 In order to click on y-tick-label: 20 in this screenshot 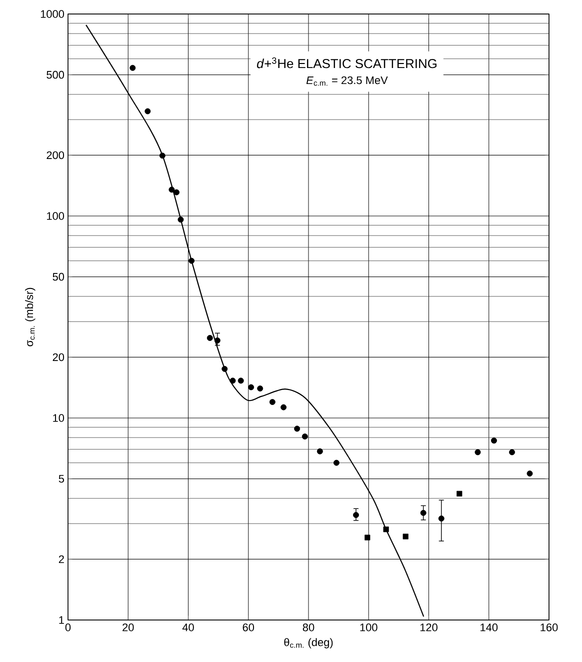, I will do `click(58, 357)`.